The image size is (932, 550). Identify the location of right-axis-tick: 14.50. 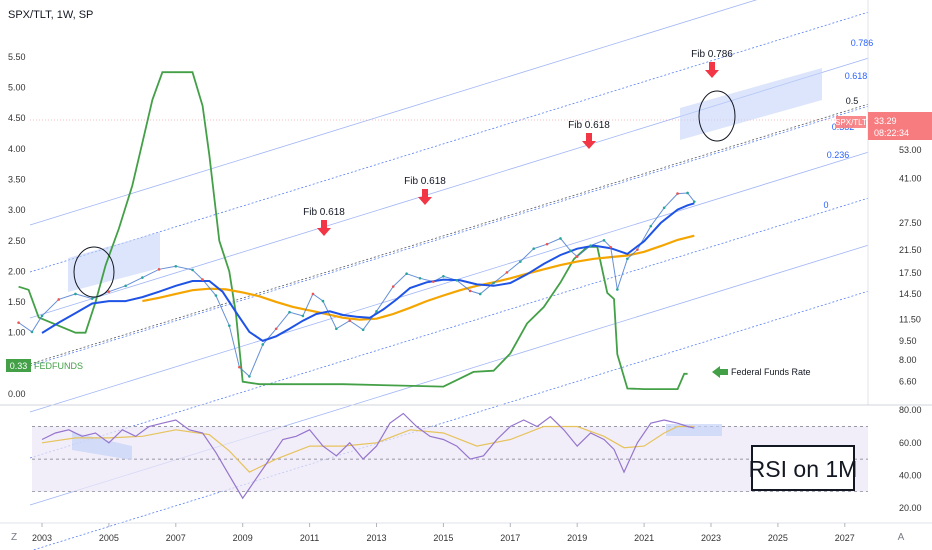
(910, 294).